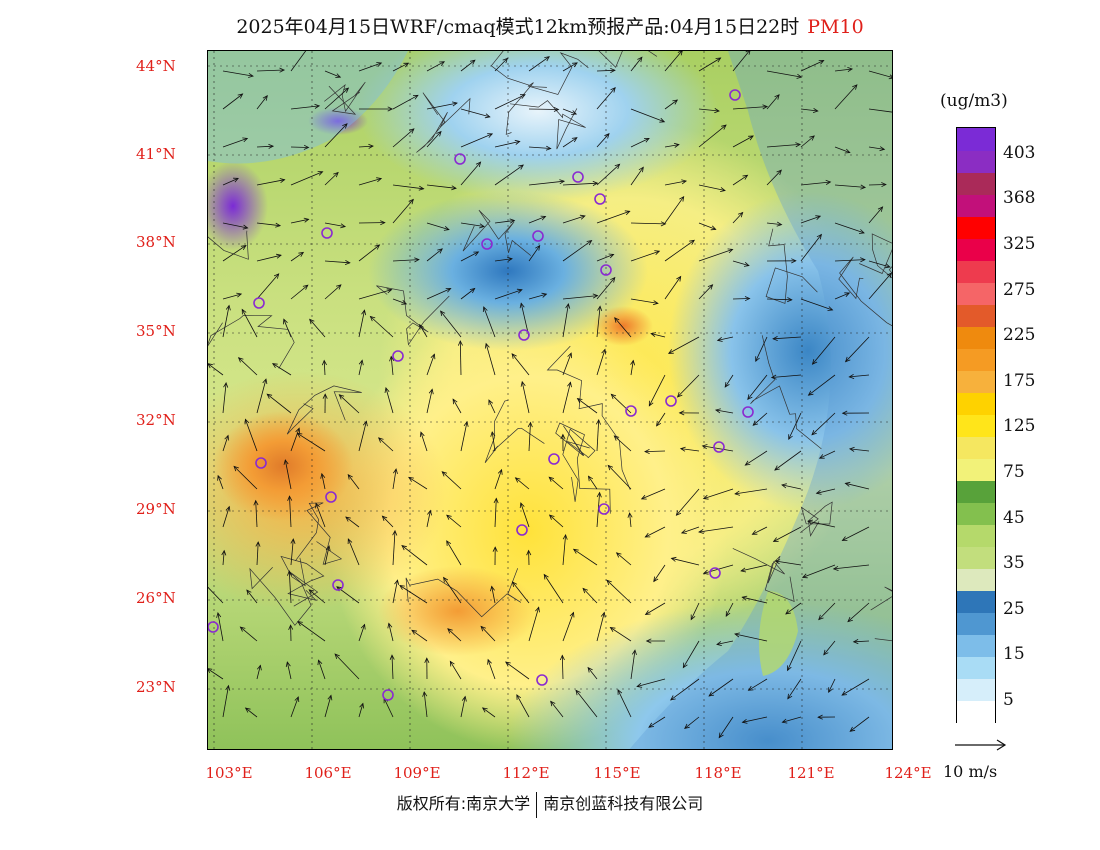 The width and height of the screenshot is (1100, 850). What do you see at coordinates (156, 154) in the screenshot?
I see `lat-label: 41°N` at bounding box center [156, 154].